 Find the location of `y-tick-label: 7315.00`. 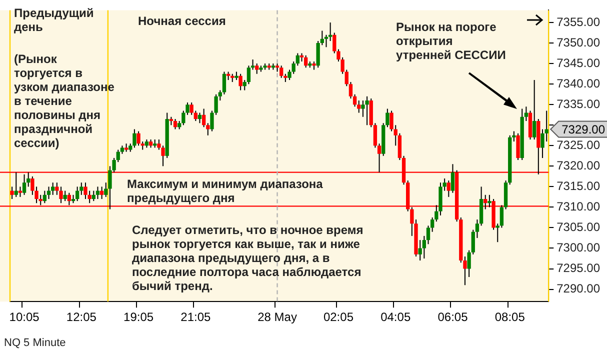

y-tick-label: 7315.00 is located at coordinates (578, 185).